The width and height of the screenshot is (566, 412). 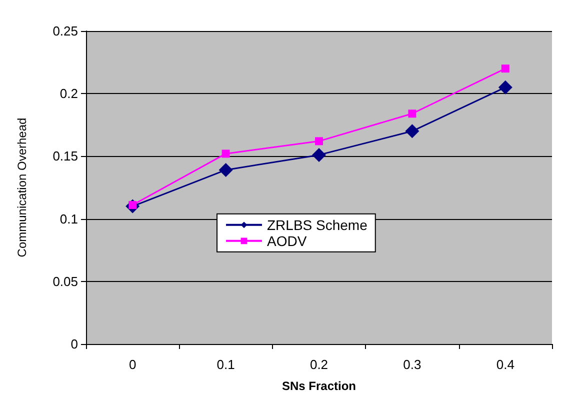 I want to click on y-tick-label: 0.15, so click(x=65, y=156).